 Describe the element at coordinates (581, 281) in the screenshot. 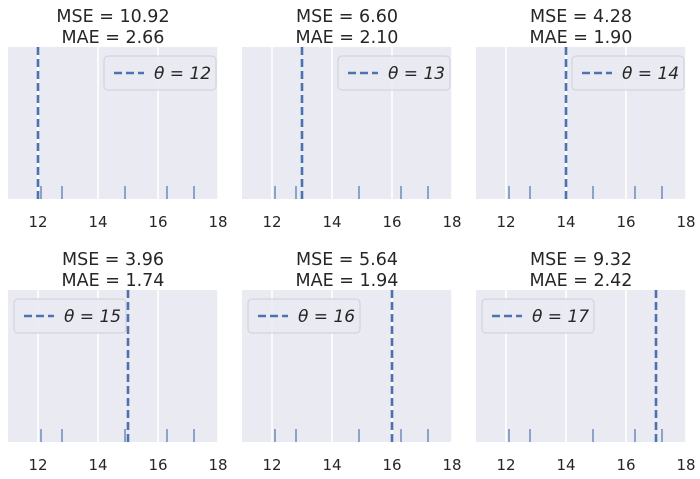

I see `subplot-title-line-2: MAE = 2.42` at that location.